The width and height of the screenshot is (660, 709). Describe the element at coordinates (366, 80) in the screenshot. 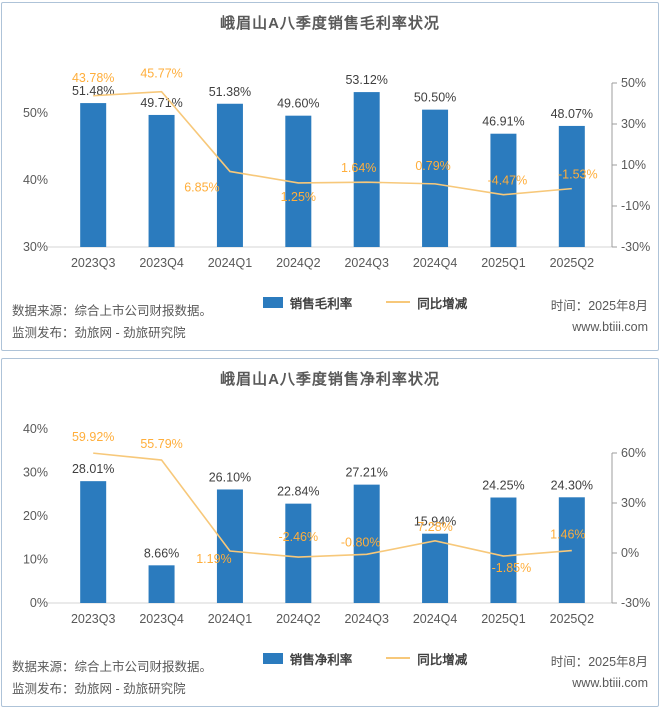

I see `bar-value-label: 53.12%` at that location.